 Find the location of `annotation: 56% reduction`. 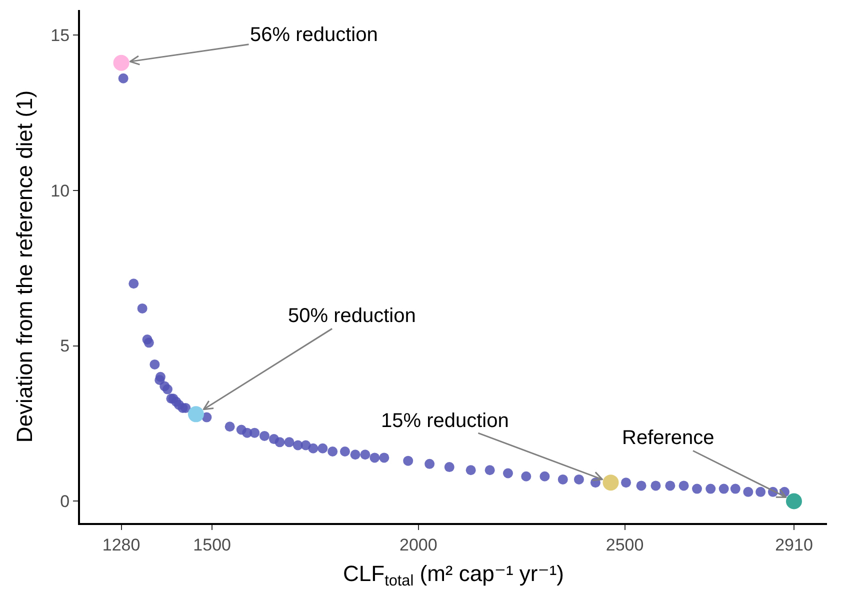

annotation: 56% reduction is located at coordinates (314, 35).